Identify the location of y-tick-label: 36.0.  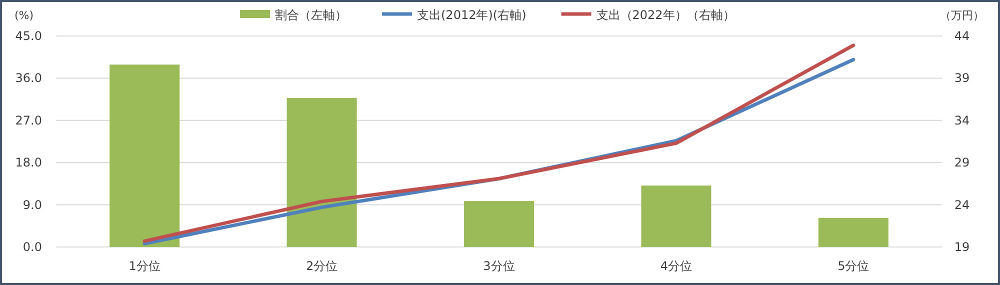
(28, 78).